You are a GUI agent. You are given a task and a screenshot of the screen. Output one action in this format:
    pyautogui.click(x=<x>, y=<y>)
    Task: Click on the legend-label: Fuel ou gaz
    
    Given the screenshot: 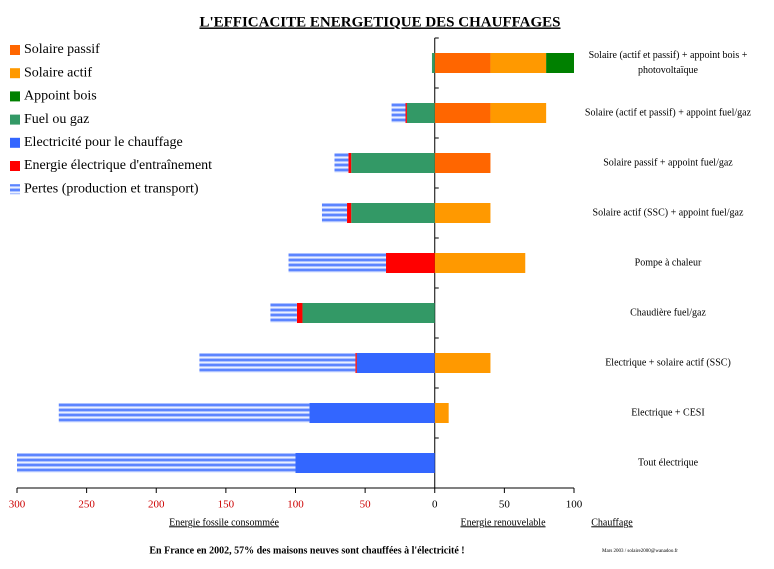 What is the action you would take?
    pyautogui.click(x=56, y=119)
    